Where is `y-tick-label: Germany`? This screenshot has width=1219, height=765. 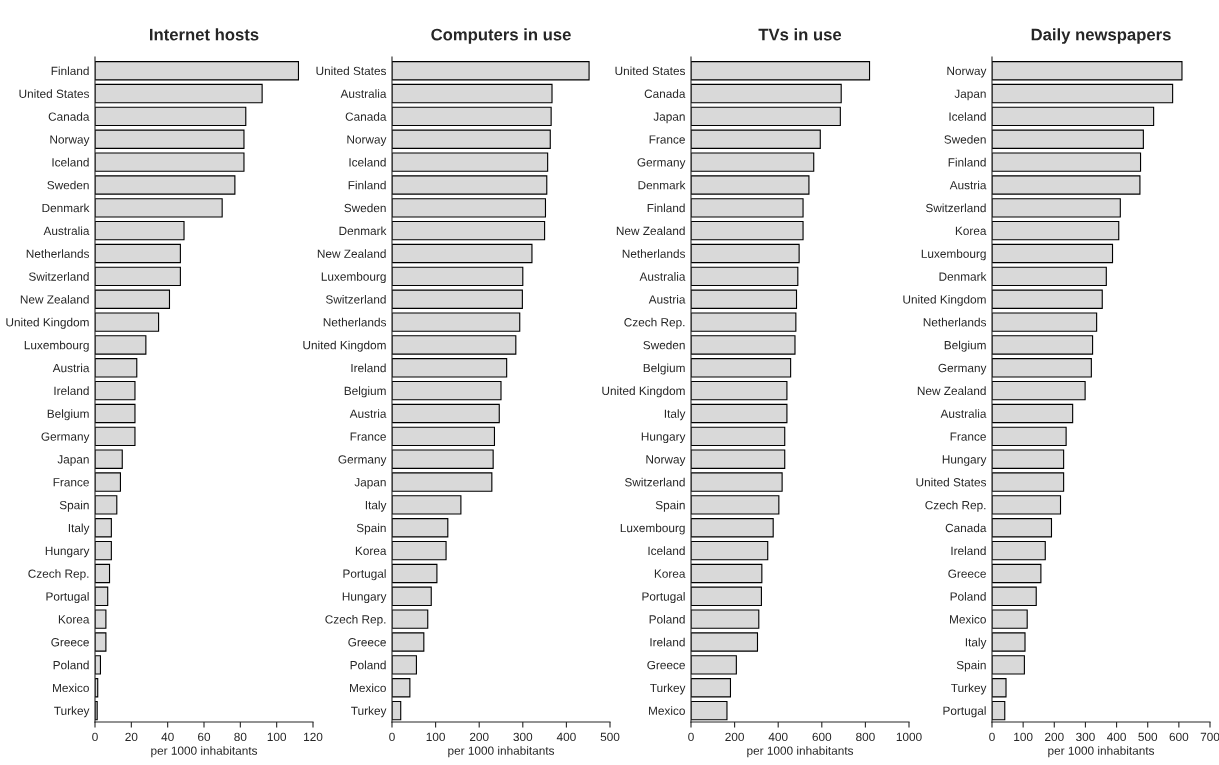
y-tick-label: Germany is located at coordinates (65, 438).